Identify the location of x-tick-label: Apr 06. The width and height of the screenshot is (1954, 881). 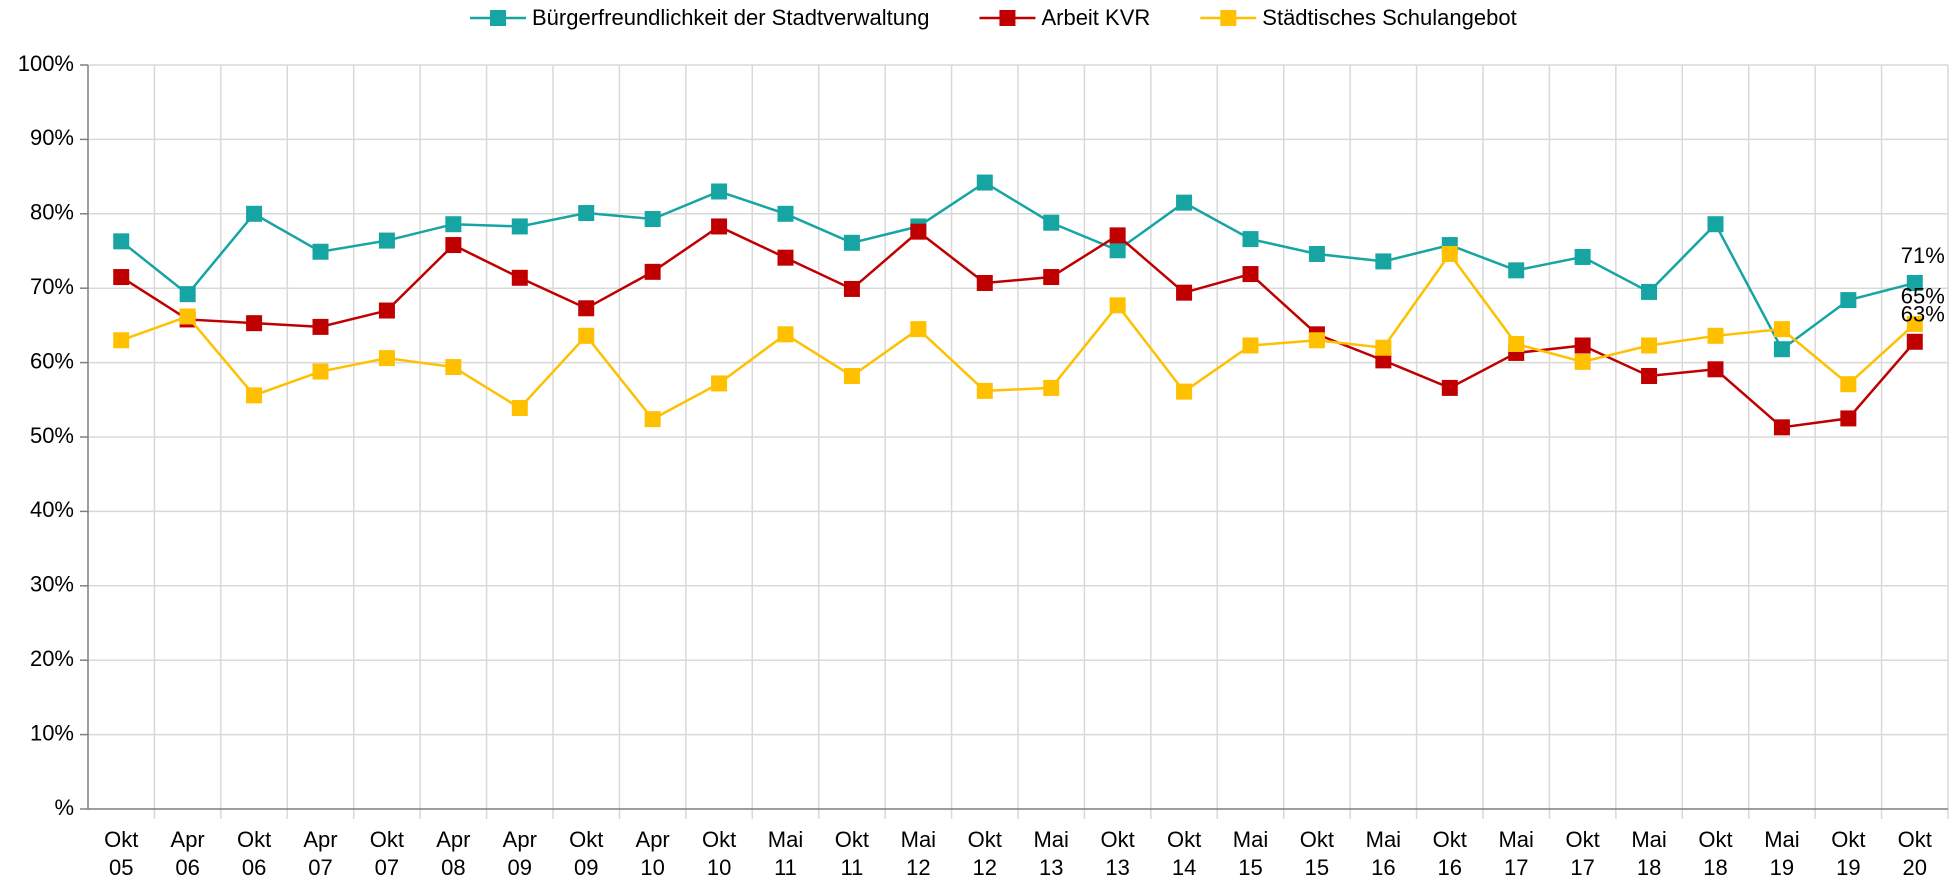
(188, 853).